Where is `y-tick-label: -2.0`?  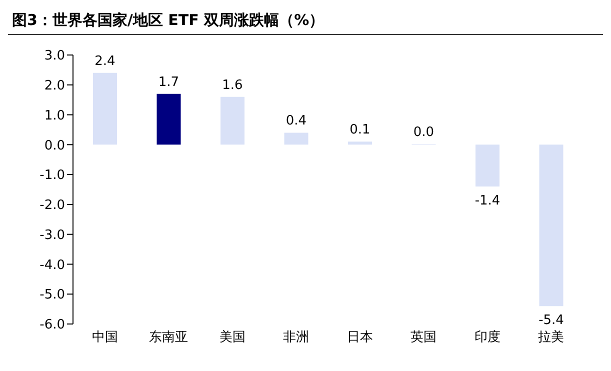 y-tick-label: -2.0 is located at coordinates (52, 206).